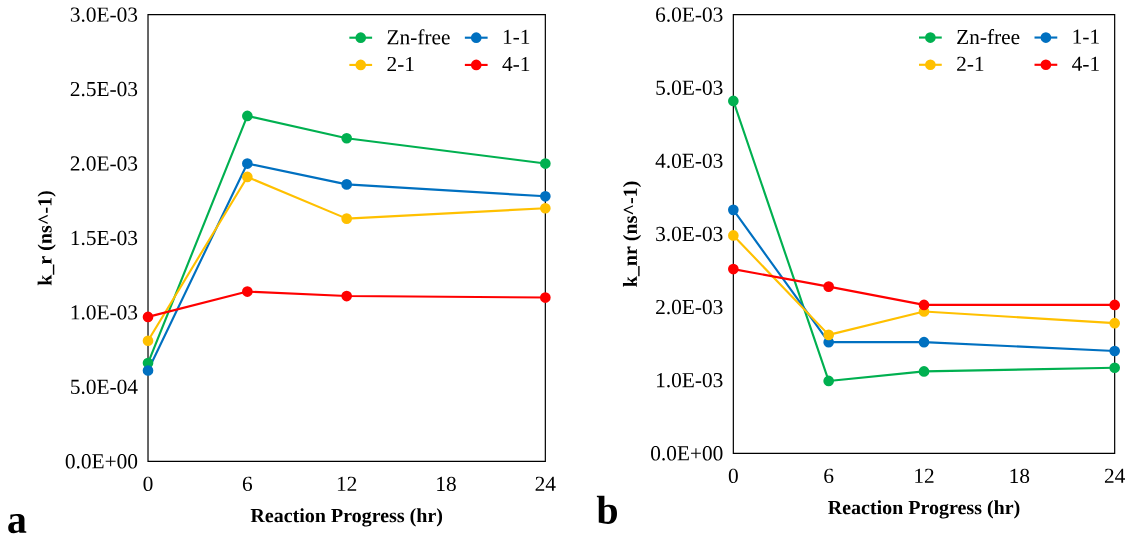 The image size is (1130, 548). What do you see at coordinates (104, 89) in the screenshot?
I see `y-tick-label: 2.5E-03` at bounding box center [104, 89].